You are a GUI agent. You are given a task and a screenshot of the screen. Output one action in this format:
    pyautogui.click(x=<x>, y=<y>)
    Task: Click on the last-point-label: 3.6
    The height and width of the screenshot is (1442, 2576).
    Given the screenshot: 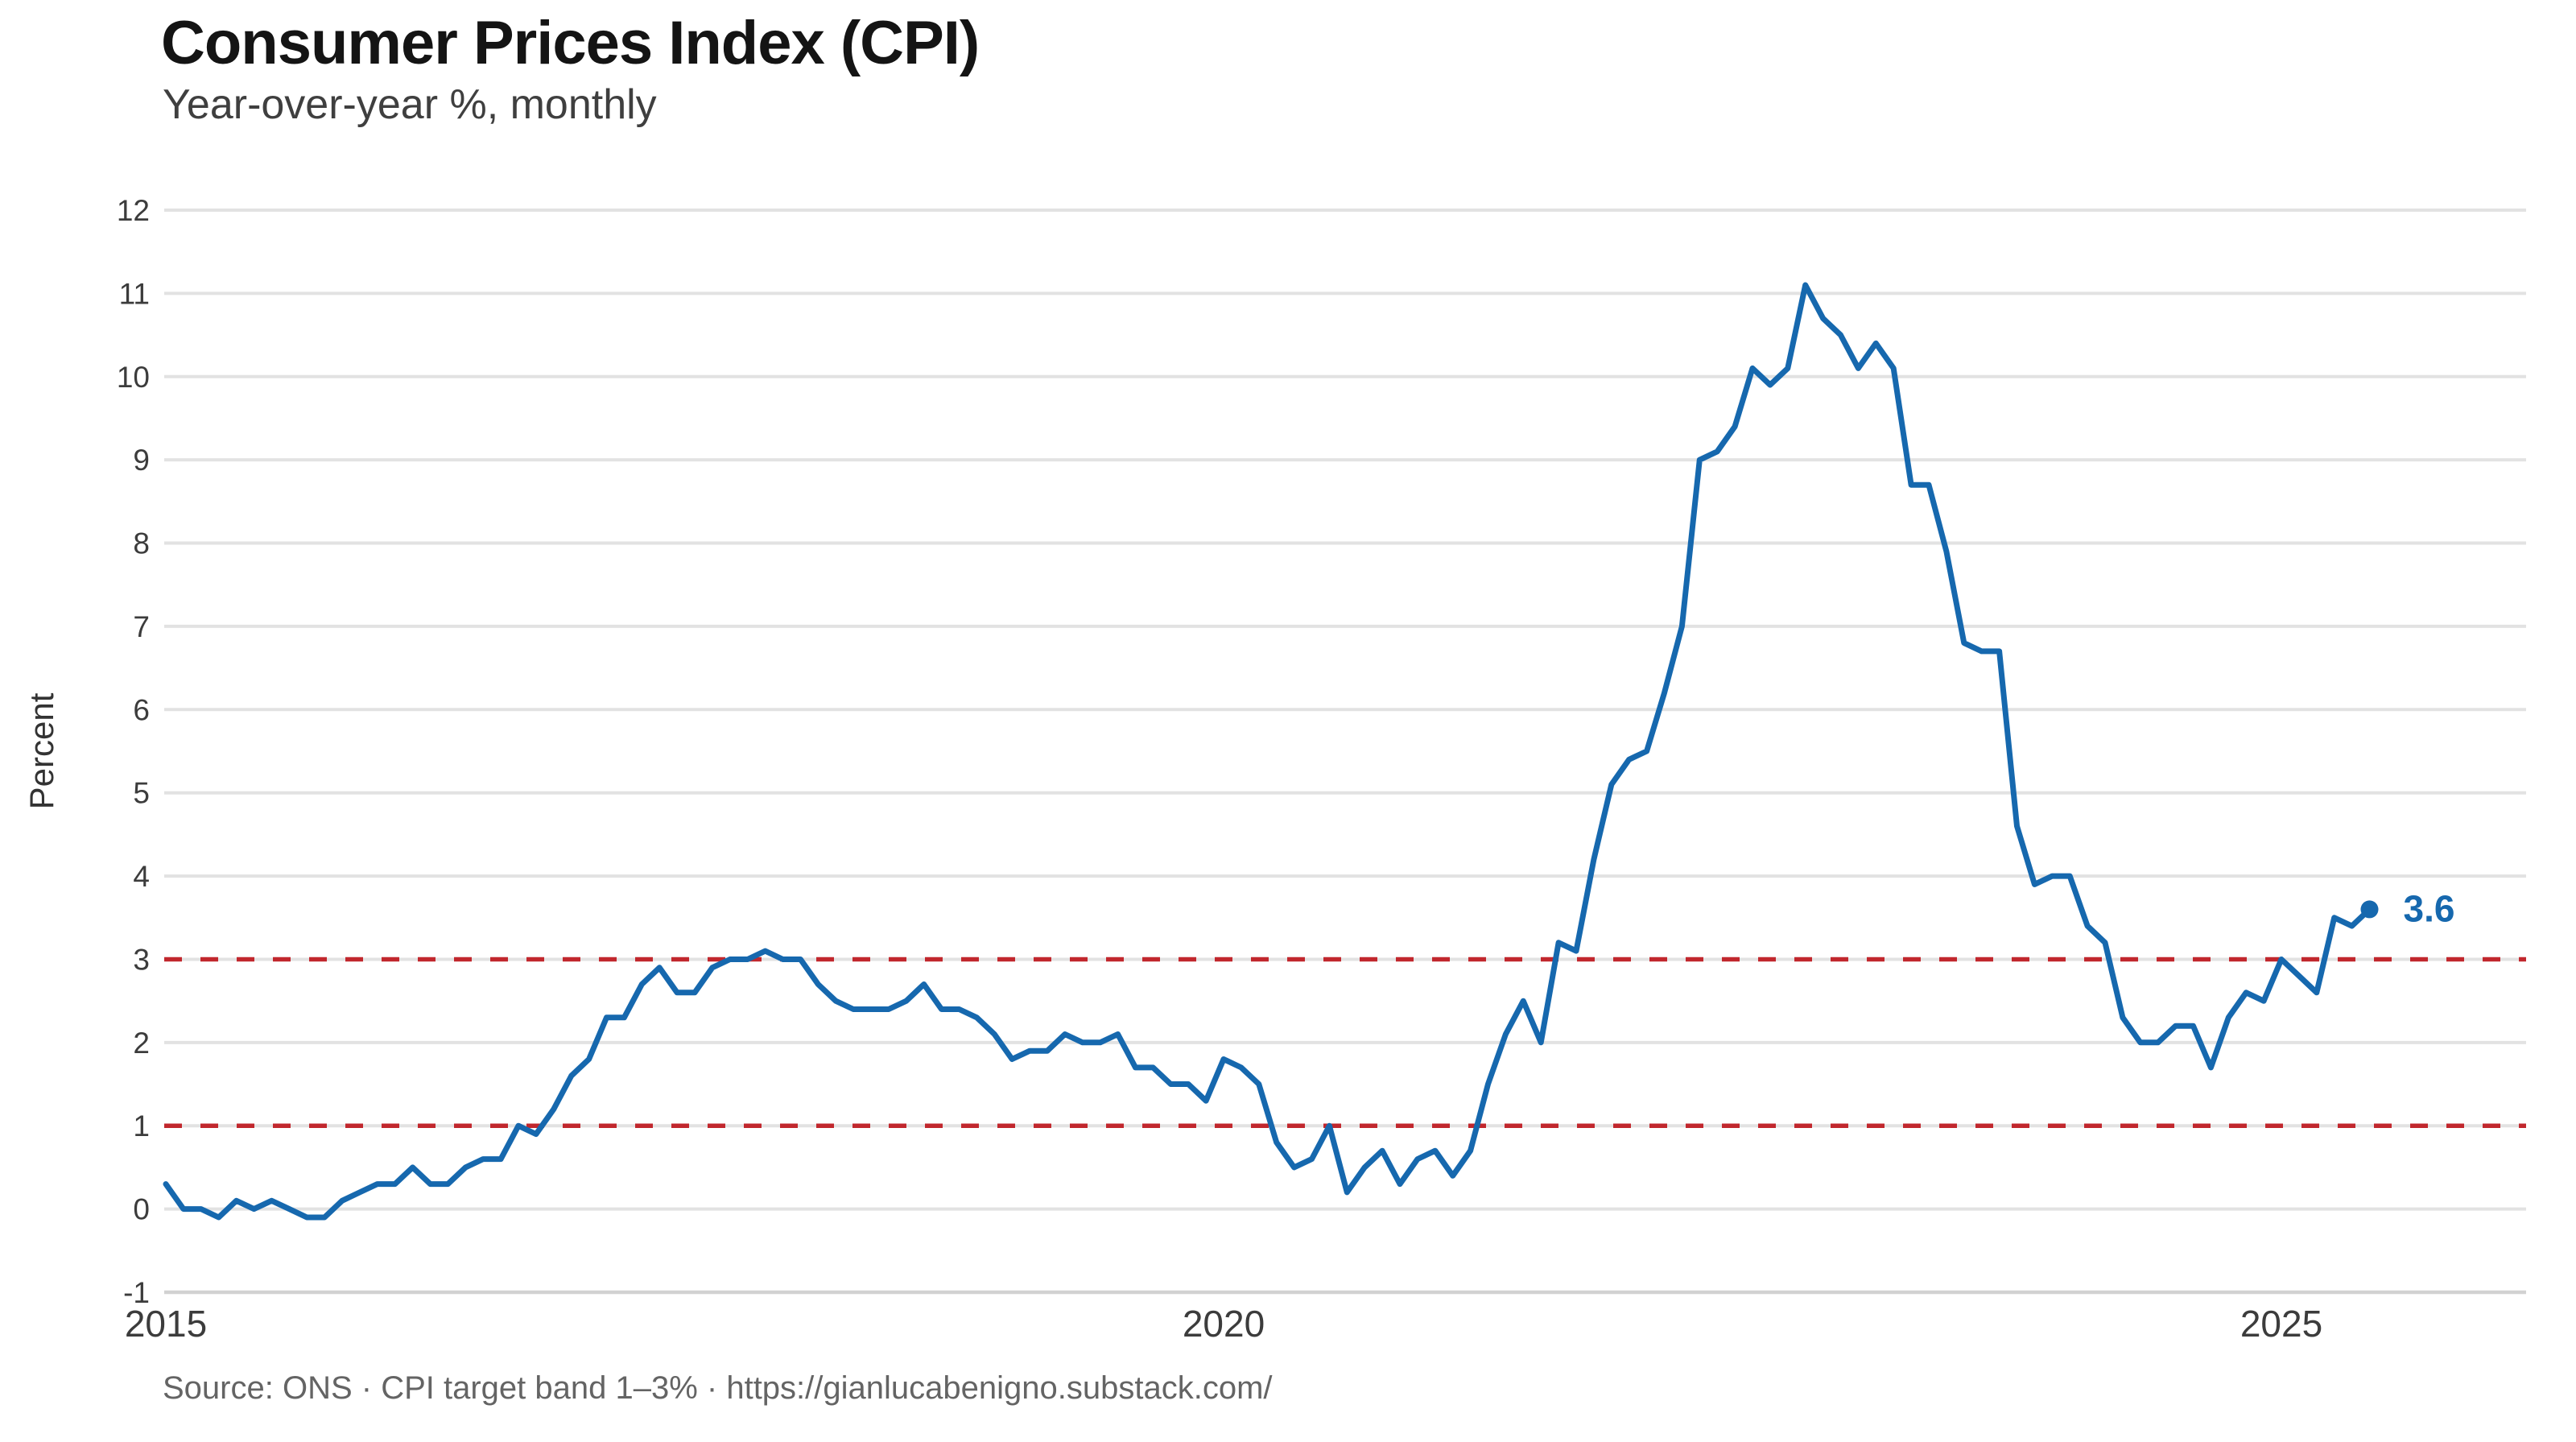 What is the action you would take?
    pyautogui.click(x=2429, y=908)
    